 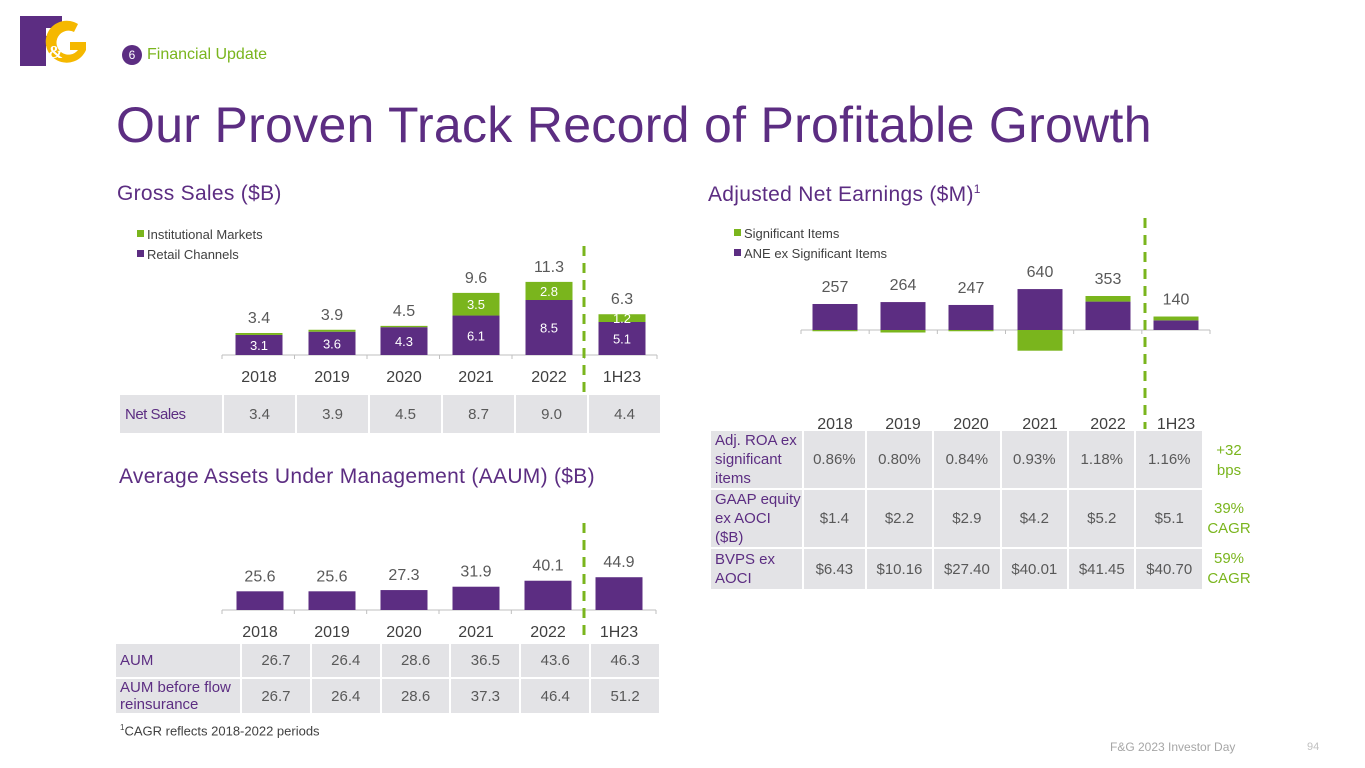 What do you see at coordinates (1229, 568) in the screenshot?
I see `bvps-cagr-note: 59% CAGR` at bounding box center [1229, 568].